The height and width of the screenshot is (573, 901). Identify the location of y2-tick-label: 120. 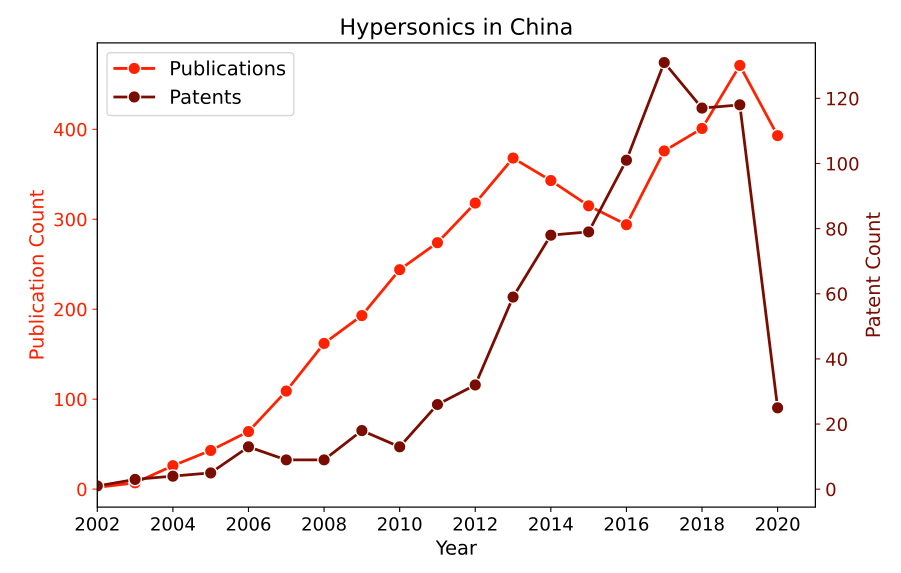
(842, 99).